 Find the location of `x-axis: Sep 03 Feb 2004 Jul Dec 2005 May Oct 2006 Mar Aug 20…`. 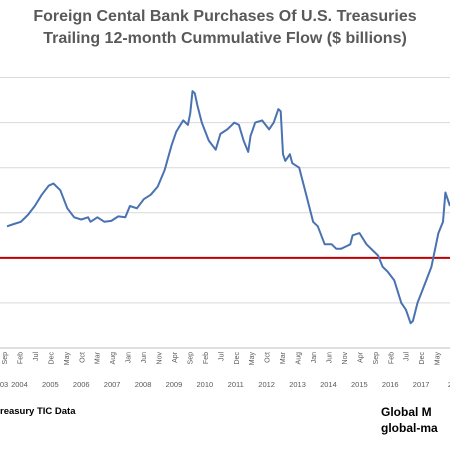

x-axis: Sep 03 Feb 2004 Jul Dec 2005 May Oct 2006 Mar Aug 20… is located at coordinates (225, 368).